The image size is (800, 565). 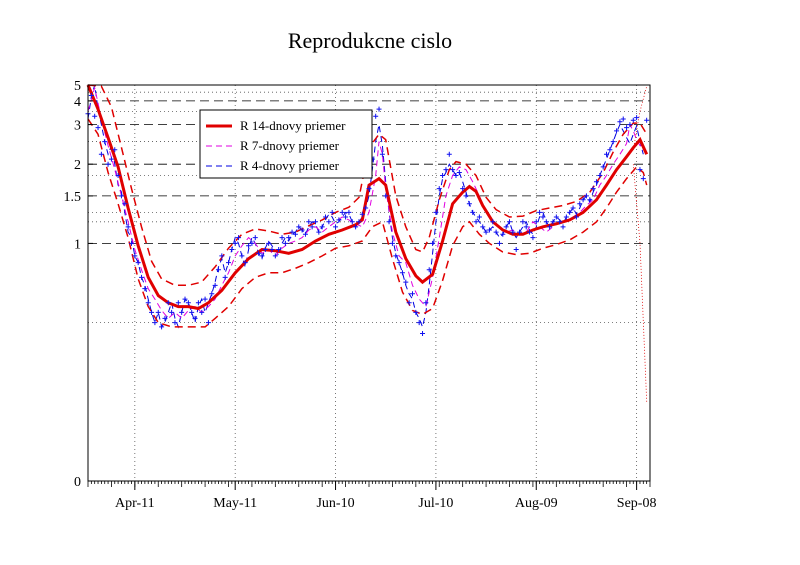 What do you see at coordinates (372, 496) in the screenshot?
I see `x-axis: Apr-11 May-11 Jun-10 Jul-10 Aug-09 Sep-08` at bounding box center [372, 496].